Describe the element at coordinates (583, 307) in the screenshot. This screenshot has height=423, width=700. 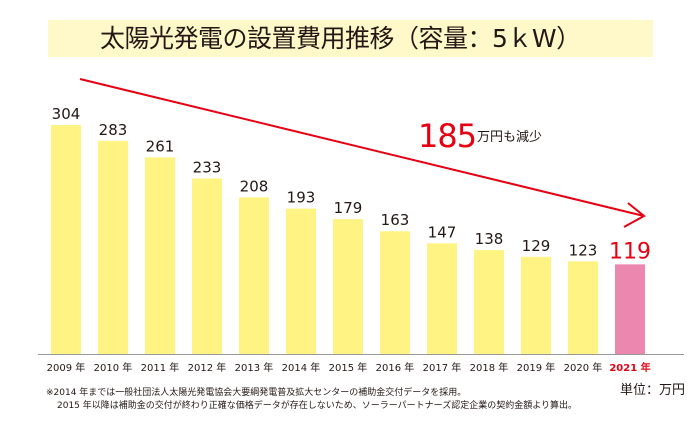
I see `bar-2020` at that location.